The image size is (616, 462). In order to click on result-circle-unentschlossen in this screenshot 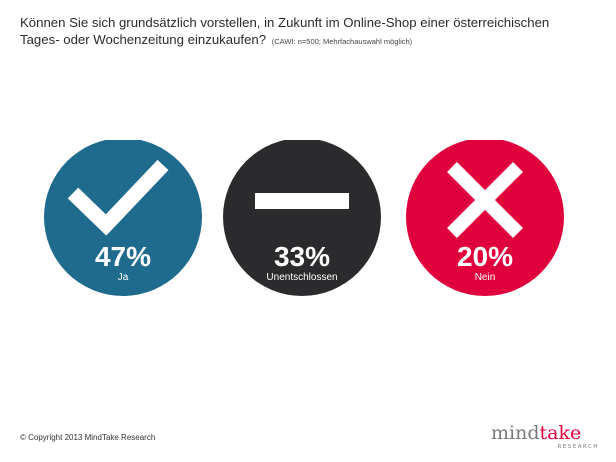, I will do `click(302, 218)`.